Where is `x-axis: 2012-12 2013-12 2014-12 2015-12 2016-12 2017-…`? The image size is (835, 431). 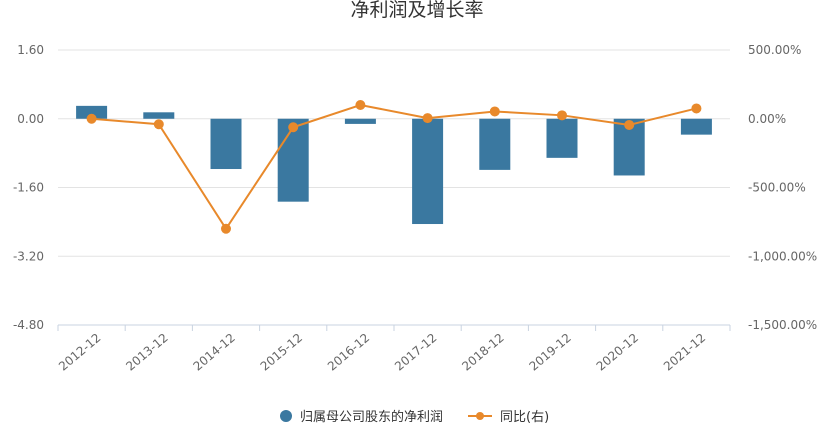
x-axis: 2012-12 2013-12 2014-12 2015-12 2016-12 2017-… is located at coordinates (393, 349).